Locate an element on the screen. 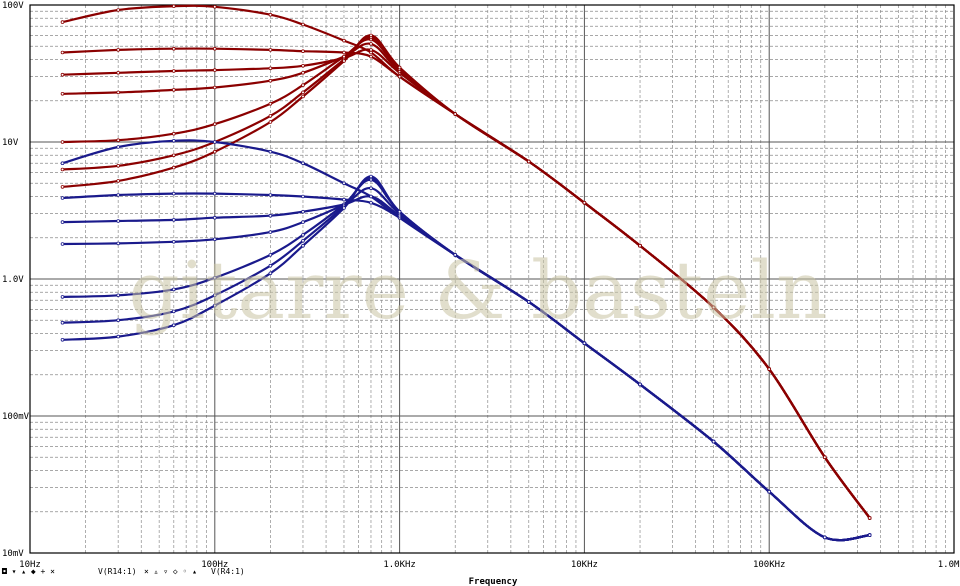 The height and width of the screenshot is (586, 960). y-tick-label: 100mV is located at coordinates (16, 417).